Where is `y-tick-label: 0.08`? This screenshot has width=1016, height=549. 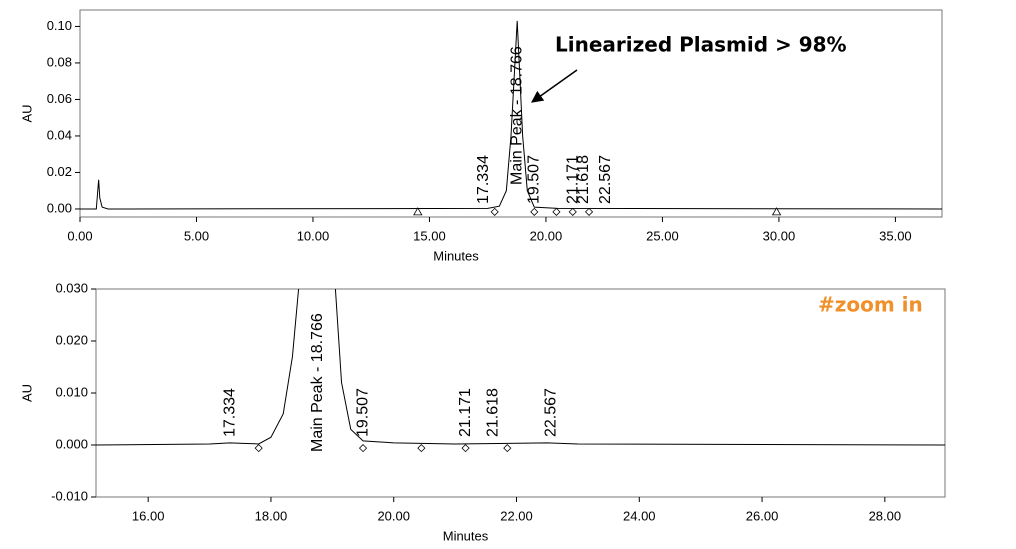
y-tick-label: 0.08 is located at coordinates (59, 61).